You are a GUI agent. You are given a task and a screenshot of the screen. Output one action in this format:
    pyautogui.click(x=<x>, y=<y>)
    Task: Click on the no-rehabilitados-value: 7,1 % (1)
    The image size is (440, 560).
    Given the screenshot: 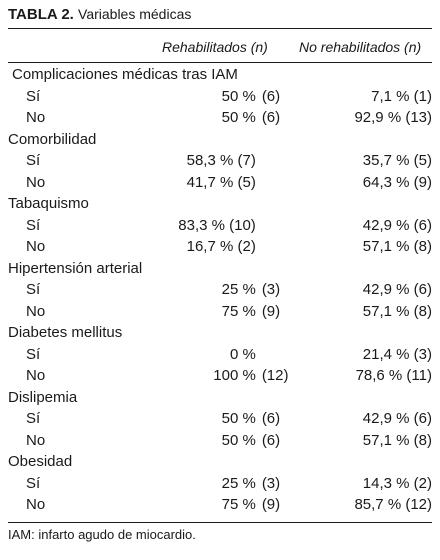 What is the action you would take?
    pyautogui.click(x=401, y=96)
    